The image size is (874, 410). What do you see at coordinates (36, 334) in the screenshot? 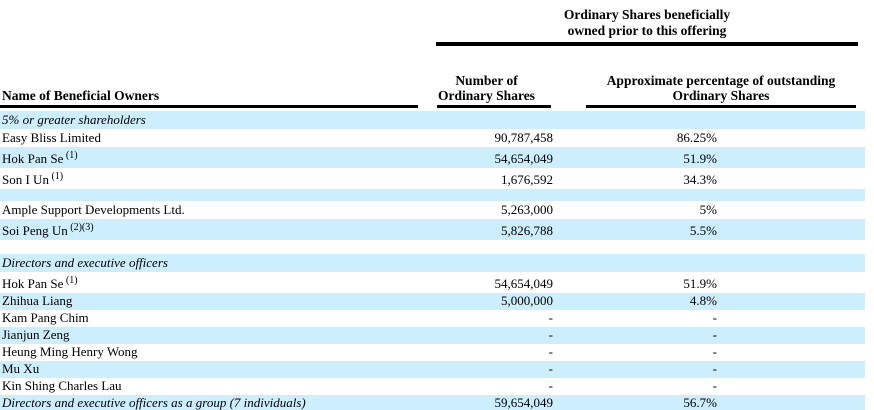
I see `owner-name: Jianjun Zeng` at bounding box center [36, 334].